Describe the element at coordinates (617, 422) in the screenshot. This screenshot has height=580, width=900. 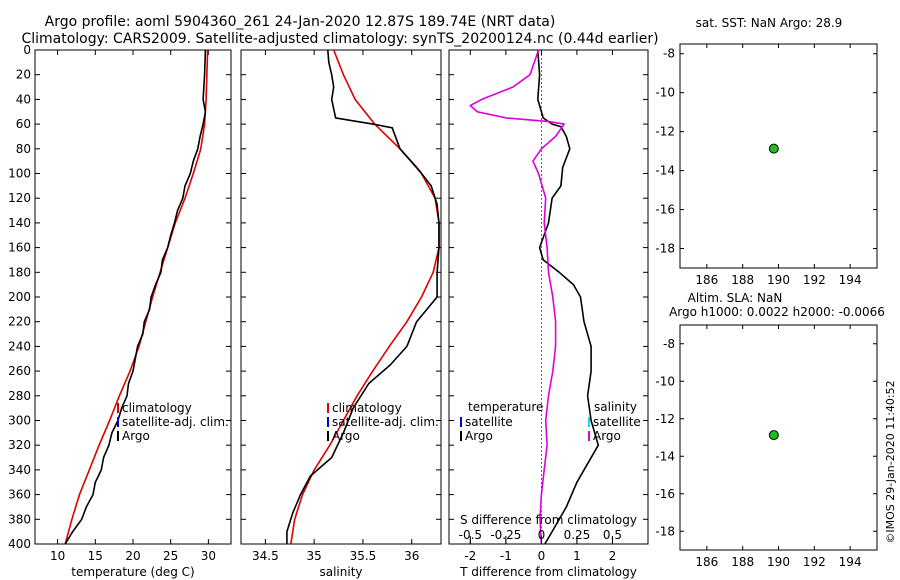
I see `difference-salinity-legend-label: satellite` at that location.